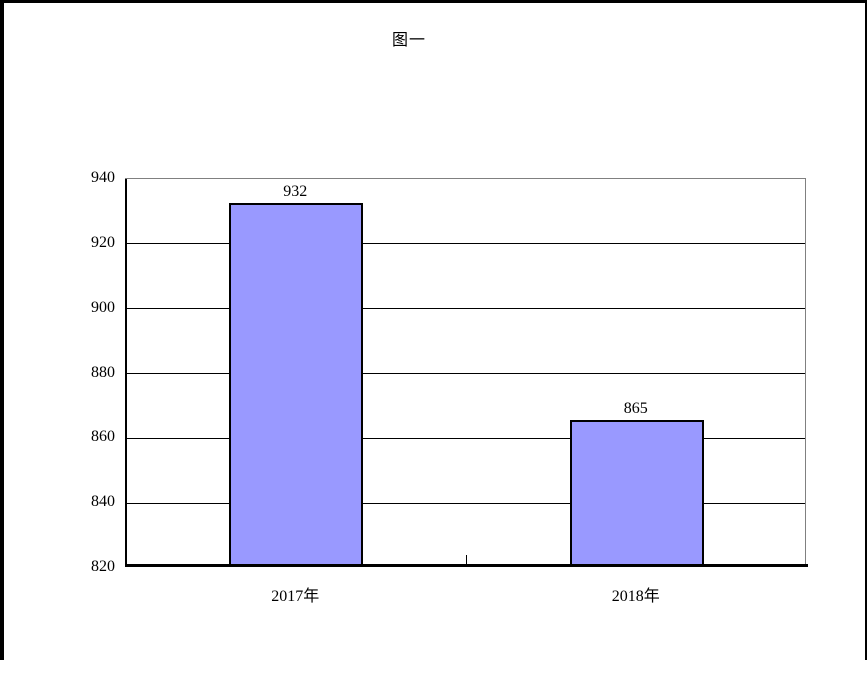 The width and height of the screenshot is (867, 678). I want to click on bar-value-label: 932, so click(295, 191).